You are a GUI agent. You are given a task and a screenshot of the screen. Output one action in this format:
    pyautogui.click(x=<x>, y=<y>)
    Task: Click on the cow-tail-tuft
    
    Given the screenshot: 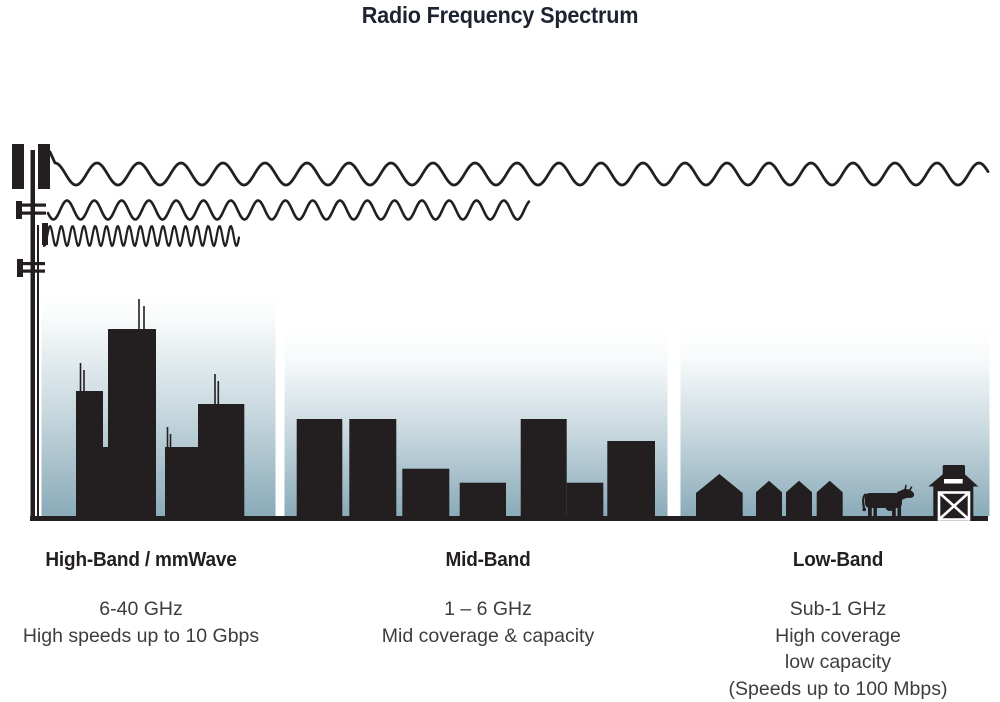 What is the action you would take?
    pyautogui.click(x=864, y=510)
    